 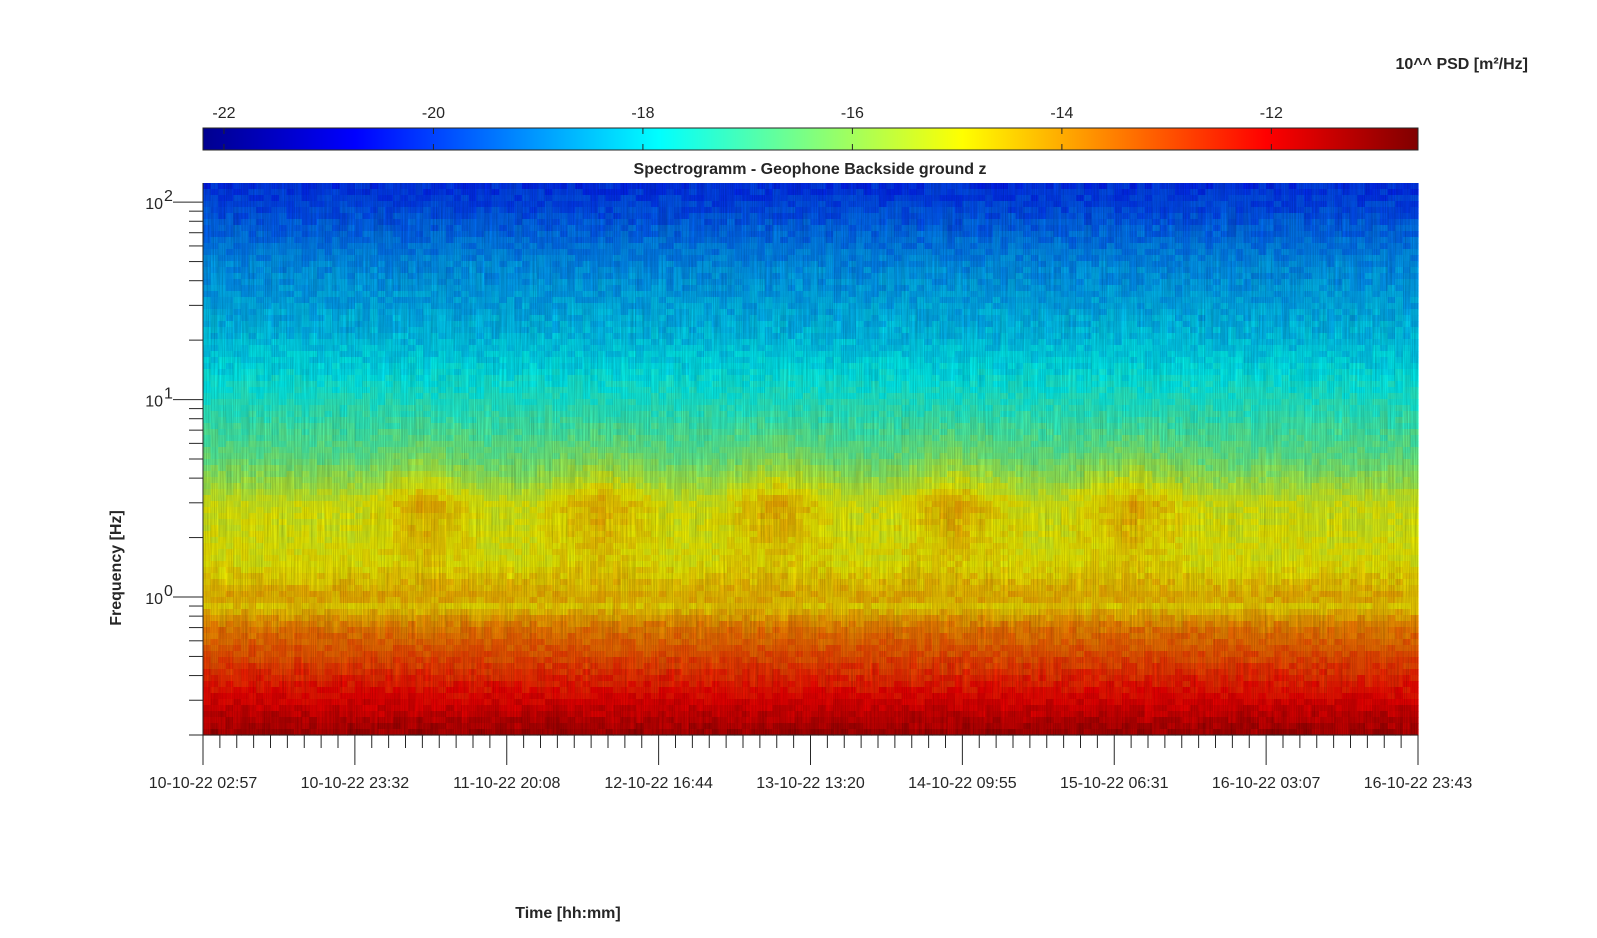 What do you see at coordinates (433, 113) in the screenshot?
I see `colorbar-tick-label: -20` at bounding box center [433, 113].